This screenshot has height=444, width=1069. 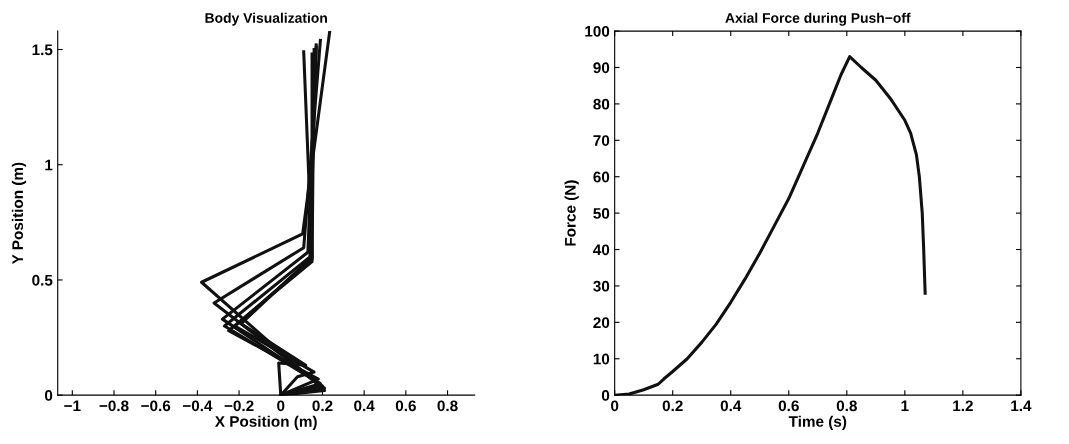 I want to click on x-axis-title: X Position (m), so click(x=265, y=422).